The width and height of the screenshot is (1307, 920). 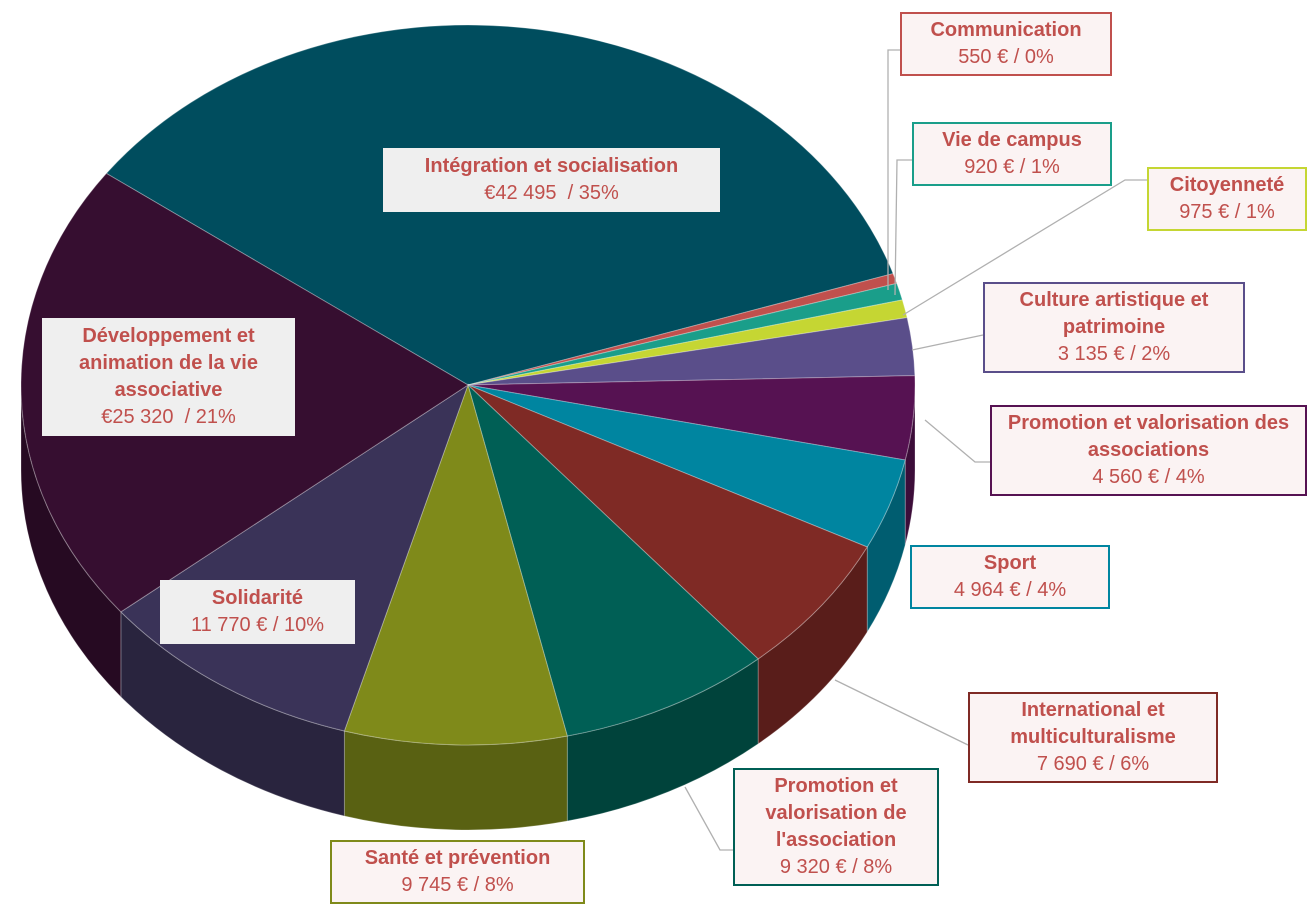 What do you see at coordinates (551, 166) in the screenshot?
I see `label-name: Intégration et socialisation` at bounding box center [551, 166].